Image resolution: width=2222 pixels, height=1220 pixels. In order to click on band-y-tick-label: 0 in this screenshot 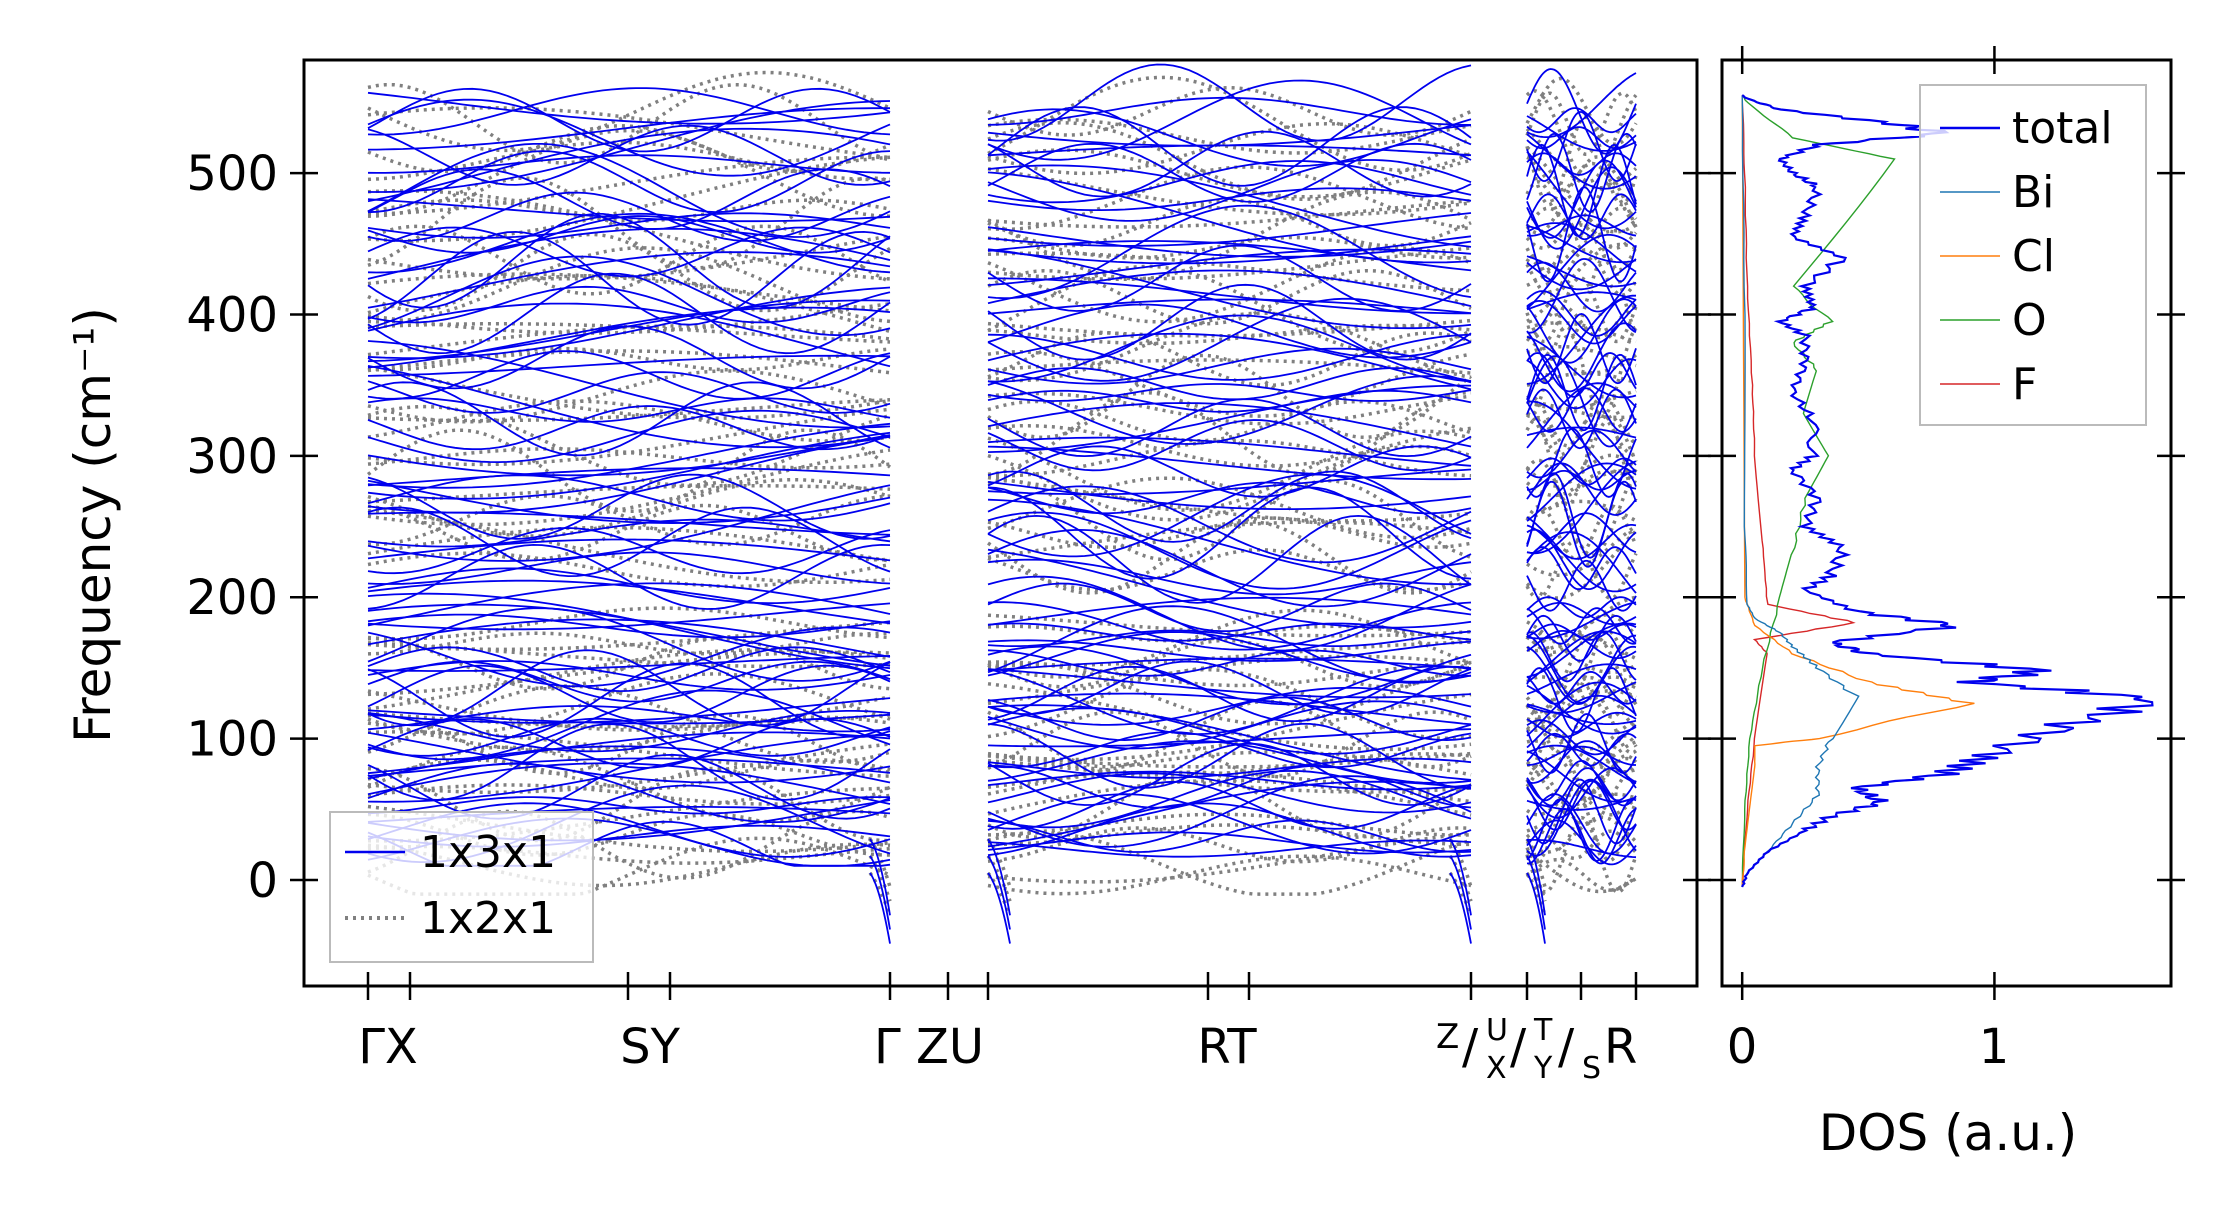, I will do `click(262, 881)`.